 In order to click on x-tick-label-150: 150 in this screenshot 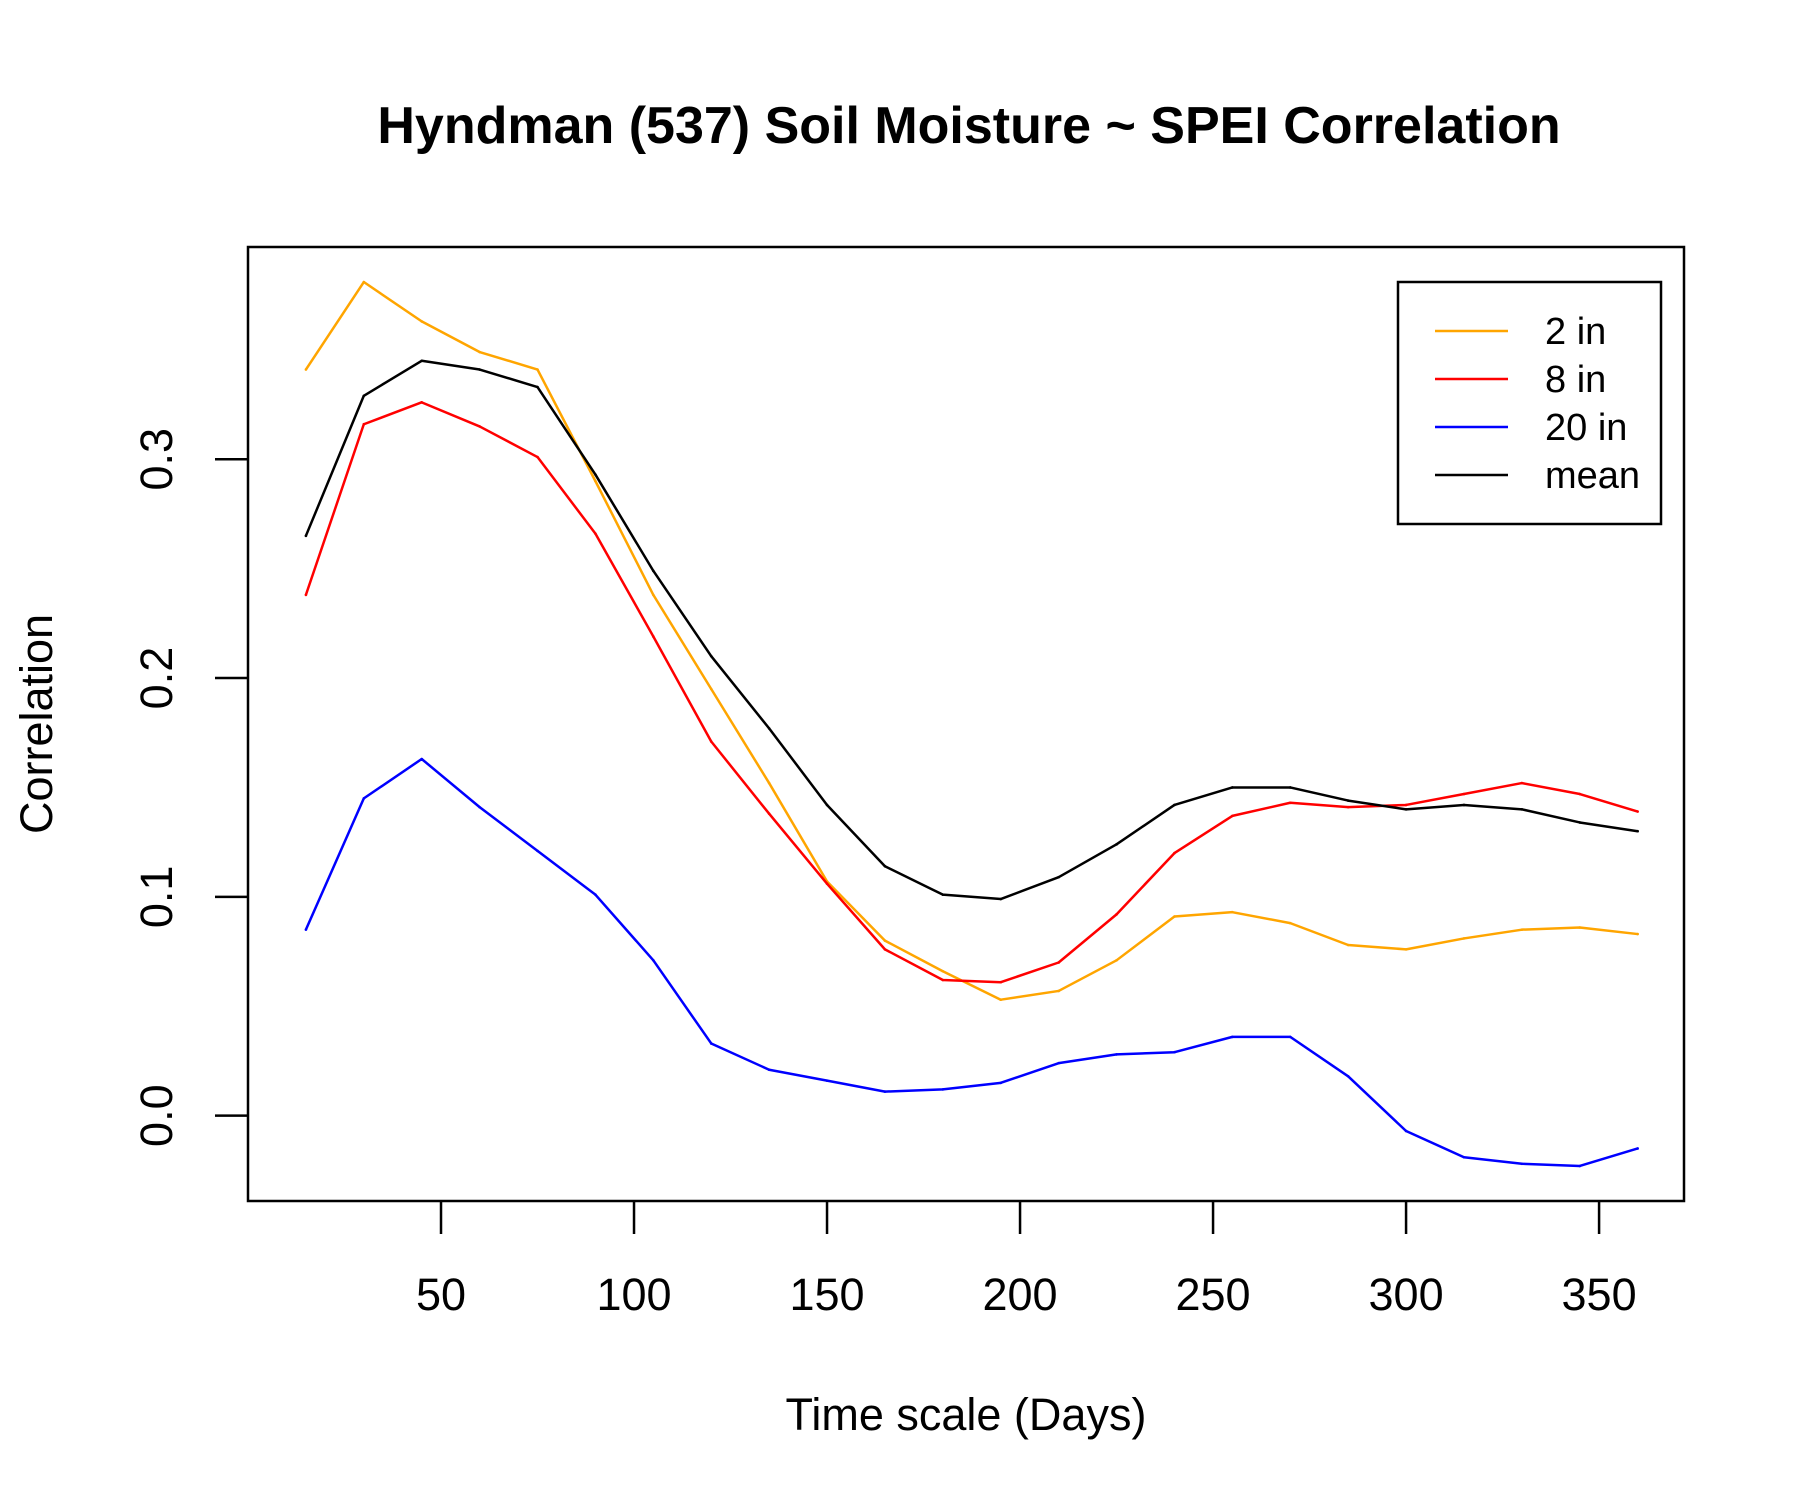, I will do `click(826, 1294)`.